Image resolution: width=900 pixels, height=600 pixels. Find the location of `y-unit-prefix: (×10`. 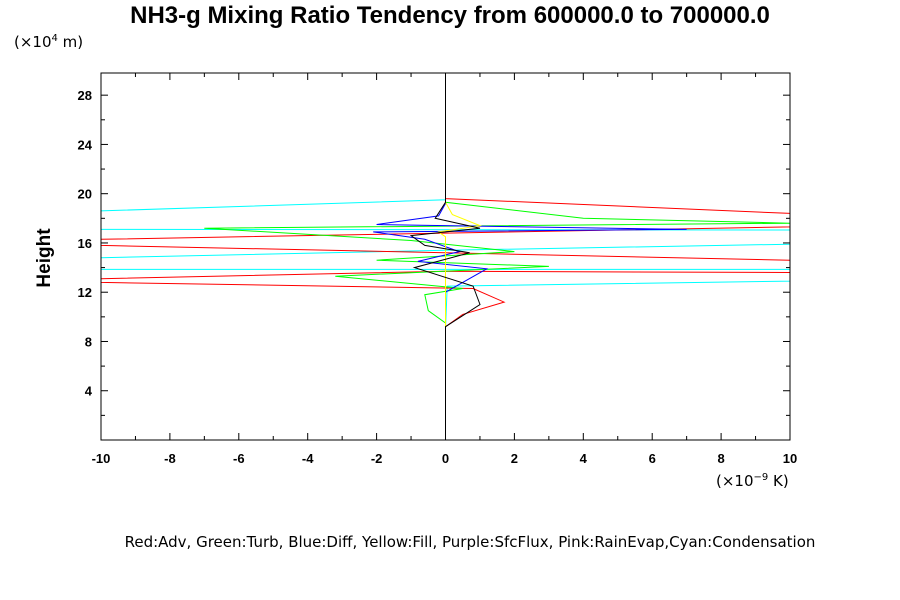

y-unit-prefix: (×10 is located at coordinates (33, 42).